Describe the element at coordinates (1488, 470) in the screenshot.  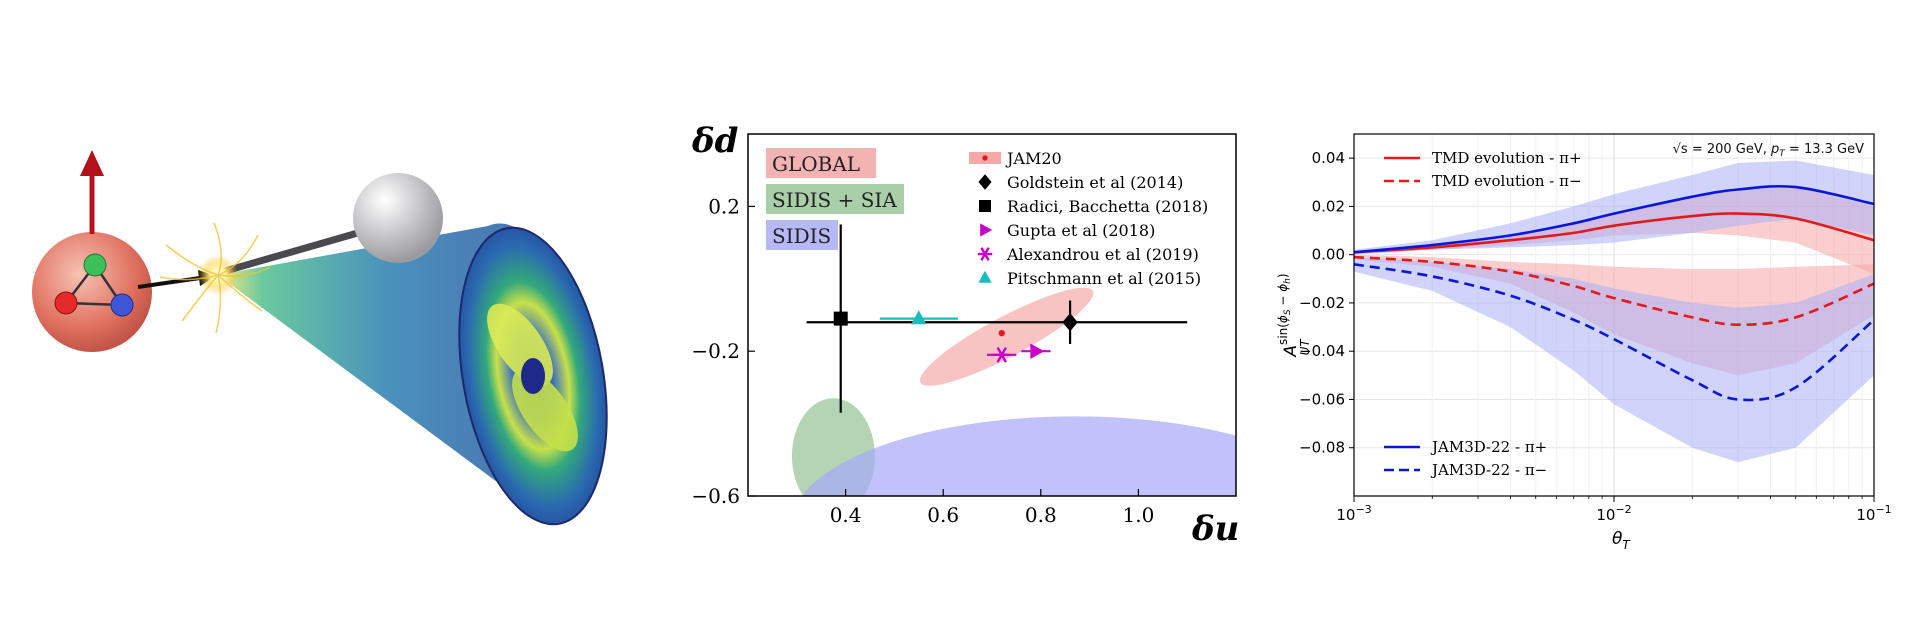
I see `legend-label: JAM3D-22 - π−` at that location.